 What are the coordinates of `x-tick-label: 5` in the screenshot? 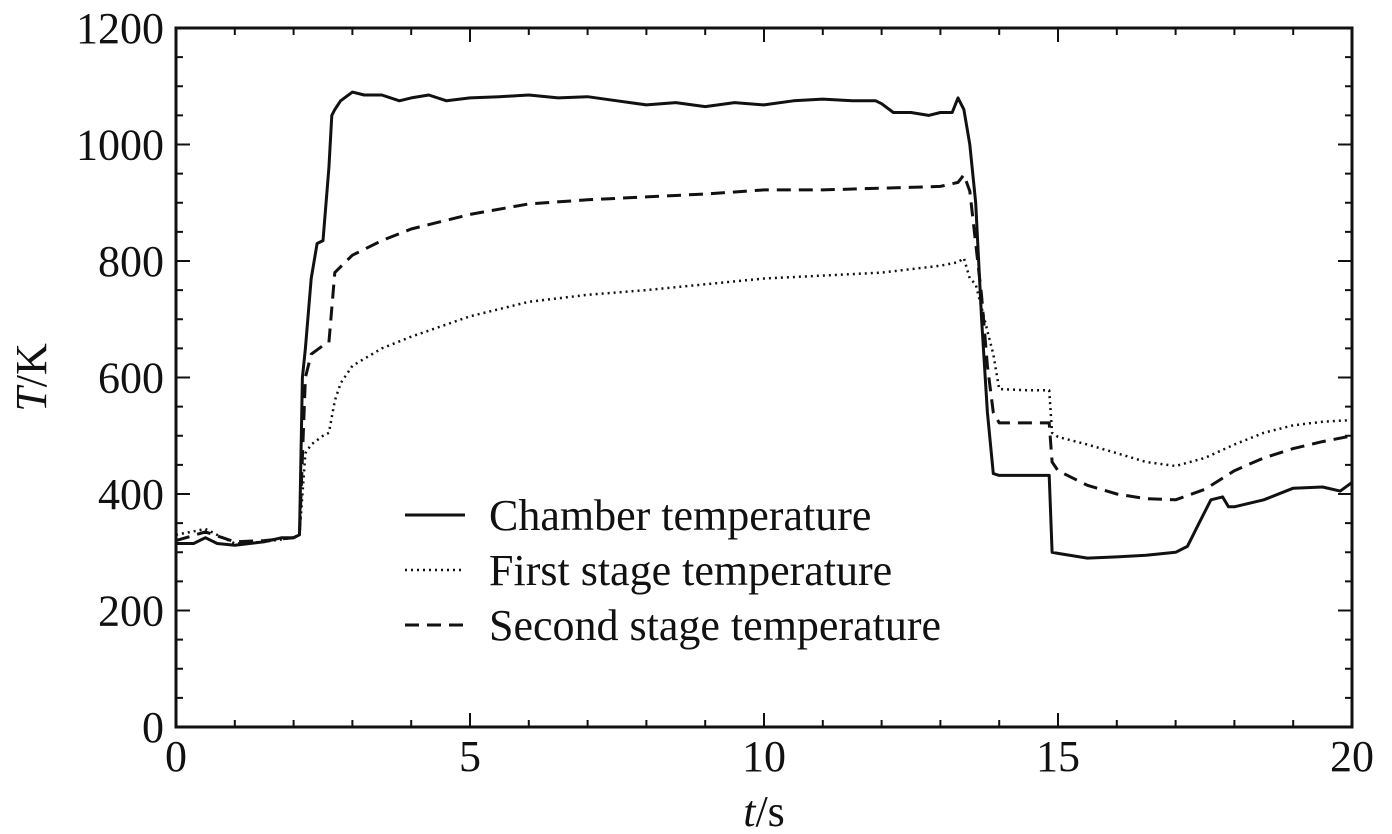 It's located at (470, 756).